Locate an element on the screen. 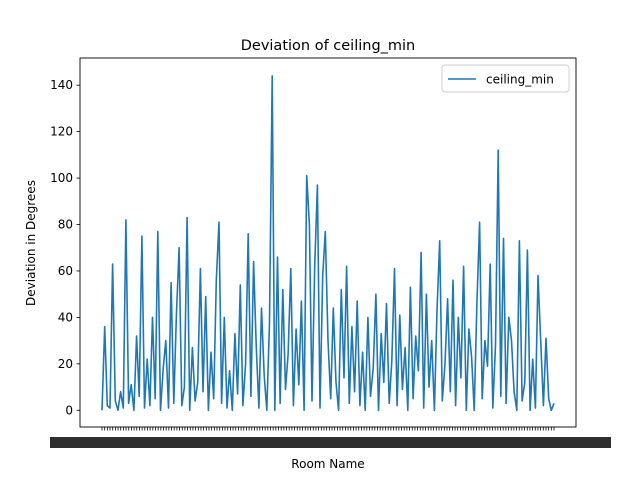 The width and height of the screenshot is (640, 484). y-tick-label: 140 is located at coordinates (61, 85).